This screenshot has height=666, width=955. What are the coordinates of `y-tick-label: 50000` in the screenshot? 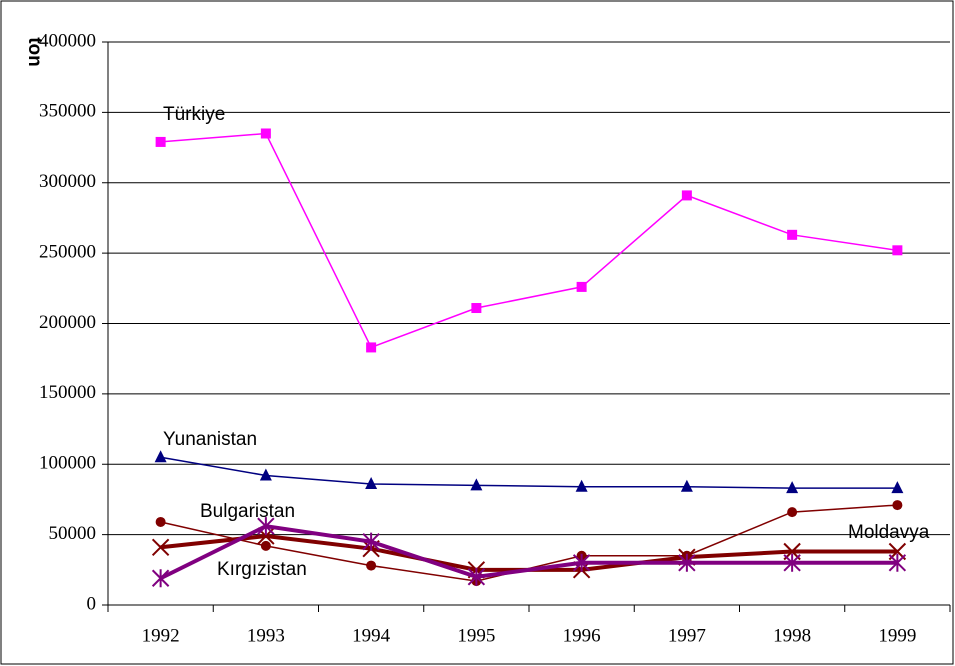 It's located at (73, 533).